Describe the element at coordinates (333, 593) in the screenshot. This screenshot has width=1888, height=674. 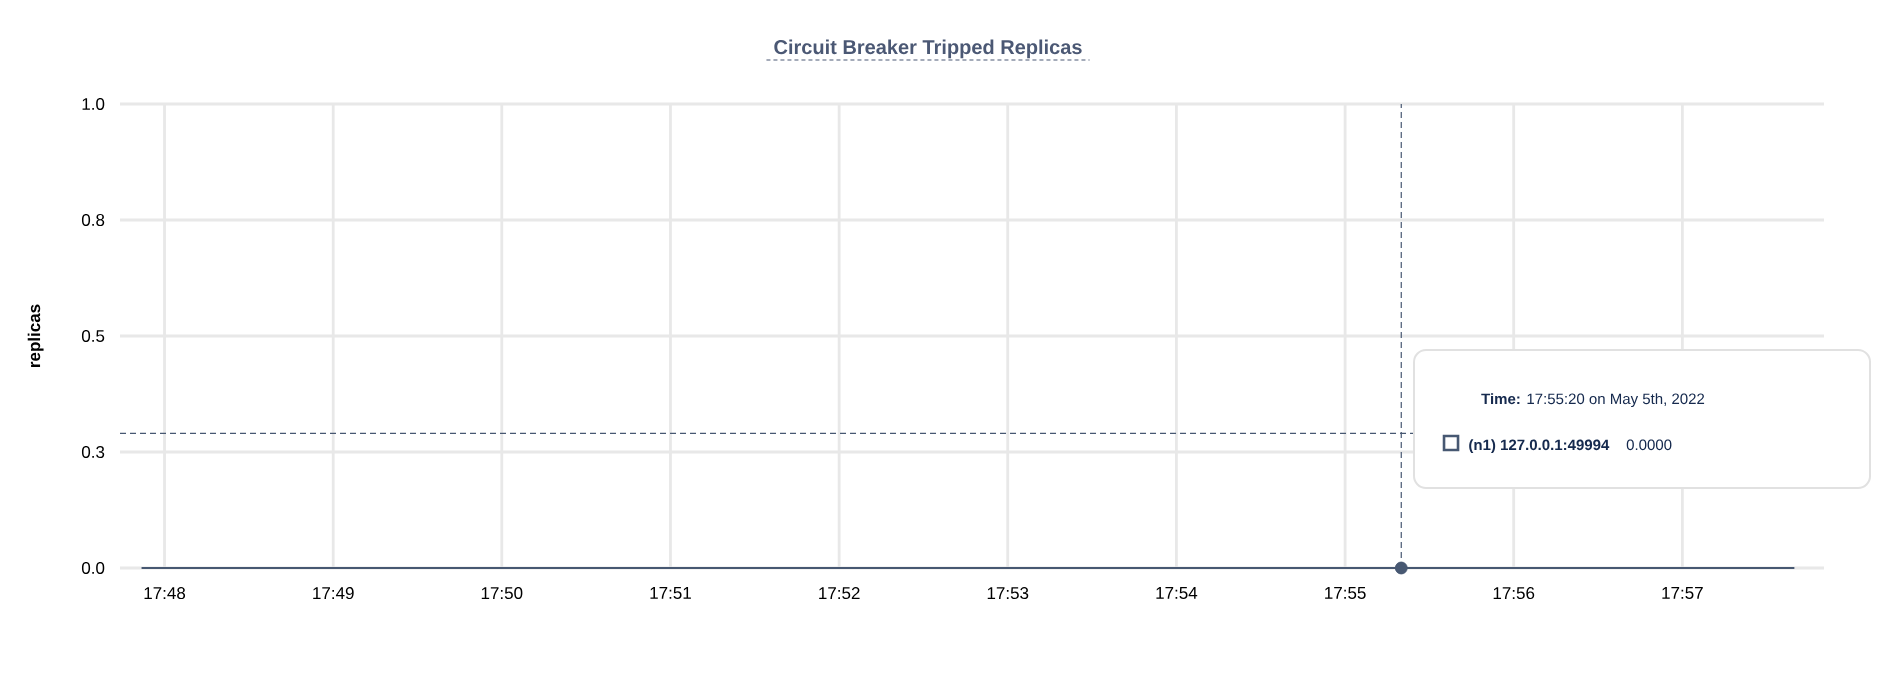
I see `x-tick-label: 17:49` at that location.